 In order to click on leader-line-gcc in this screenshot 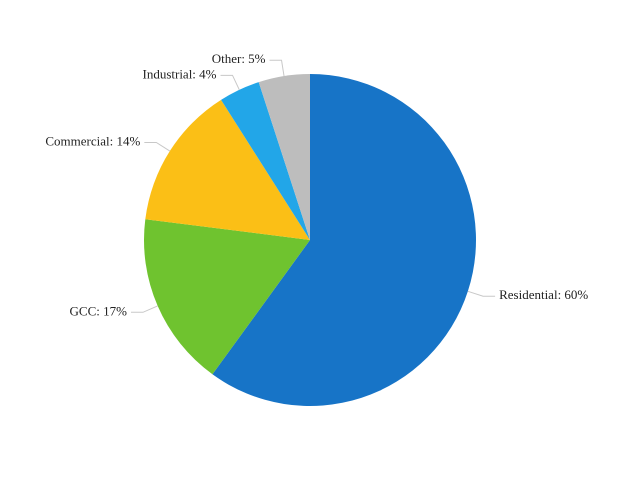, I will do `click(144, 309)`.